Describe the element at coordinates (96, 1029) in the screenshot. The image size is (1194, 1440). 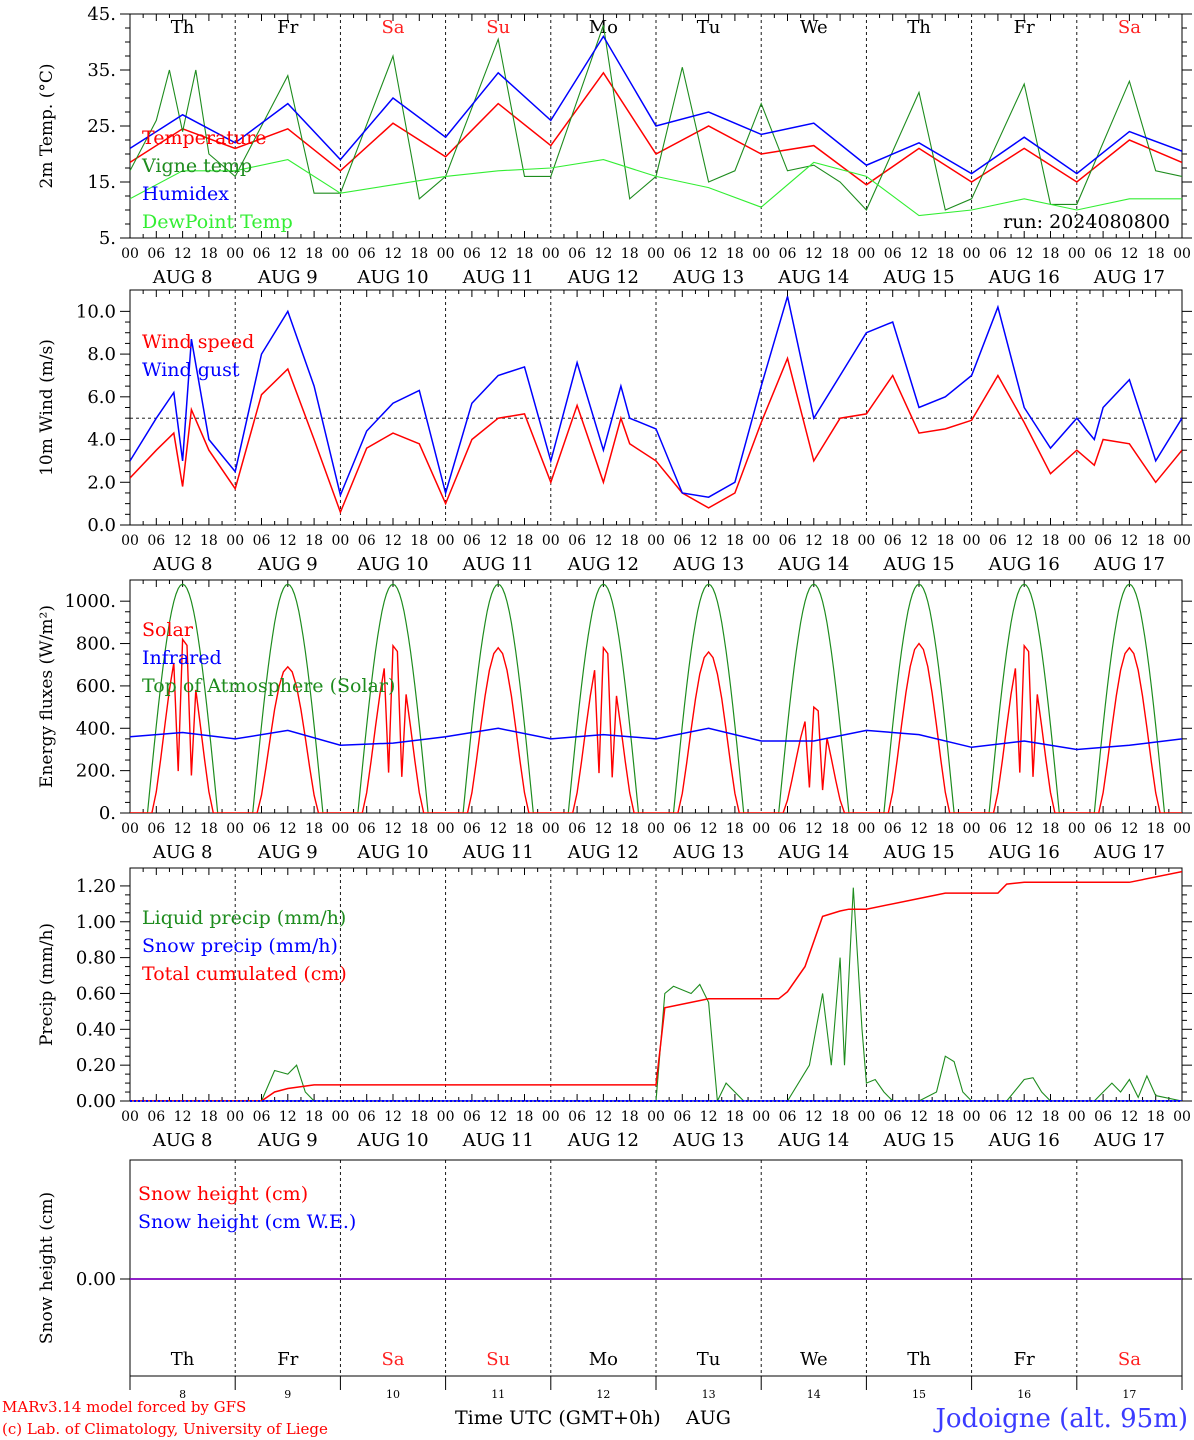
I see `y-tick-label: 0.40` at that location.